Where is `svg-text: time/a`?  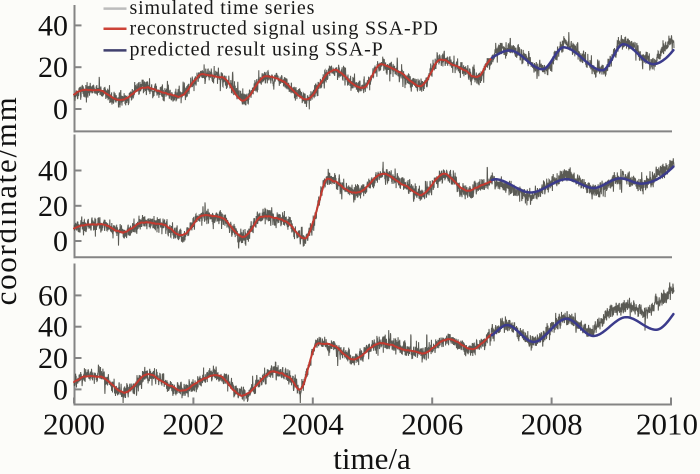
svg-text: time/a is located at coordinates (372, 455).